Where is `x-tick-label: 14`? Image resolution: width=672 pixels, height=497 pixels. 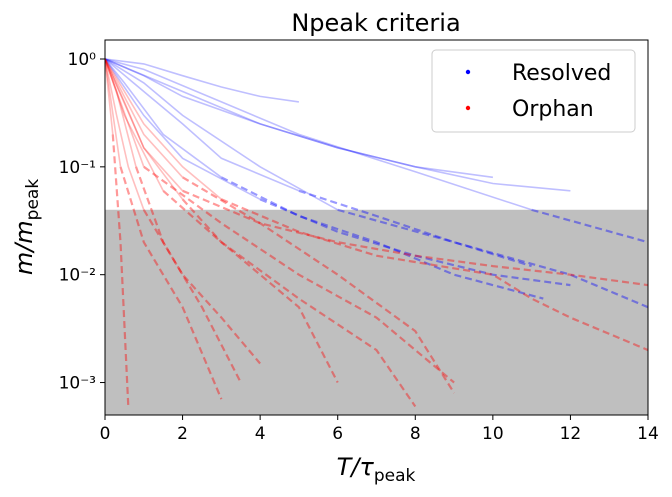 x-tick-label: 14 is located at coordinates (648, 434).